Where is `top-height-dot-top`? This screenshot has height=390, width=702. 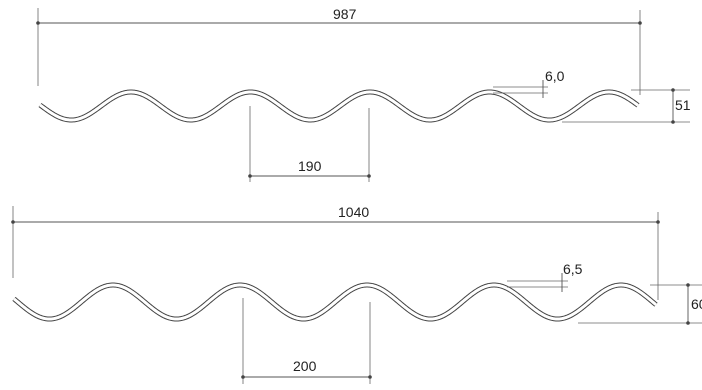 top-height-dot-top is located at coordinates (673, 90).